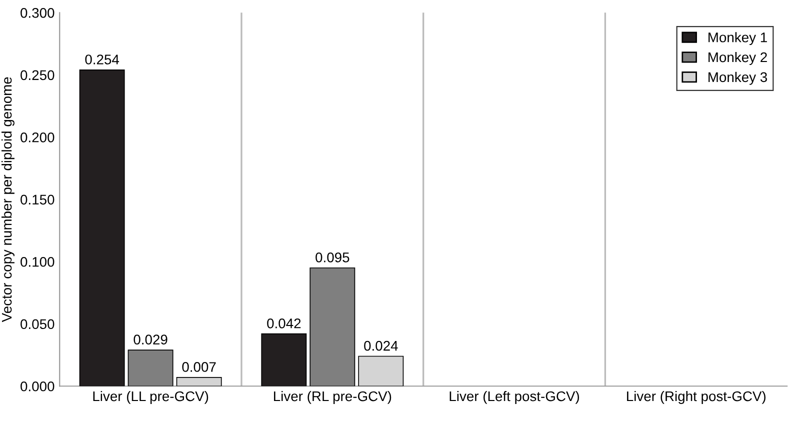 The width and height of the screenshot is (795, 422). Describe the element at coordinates (37, 75) in the screenshot. I see `y-tick-label: 0.250` at that location.